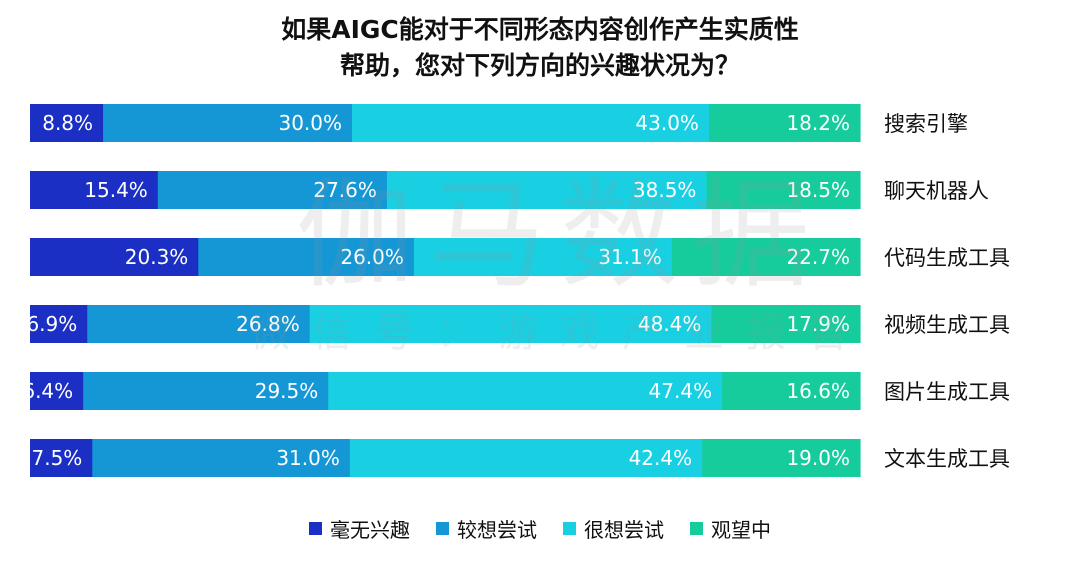  What do you see at coordinates (497, 530) in the screenshot?
I see `legend-label-2: 较想尝试` at bounding box center [497, 530].